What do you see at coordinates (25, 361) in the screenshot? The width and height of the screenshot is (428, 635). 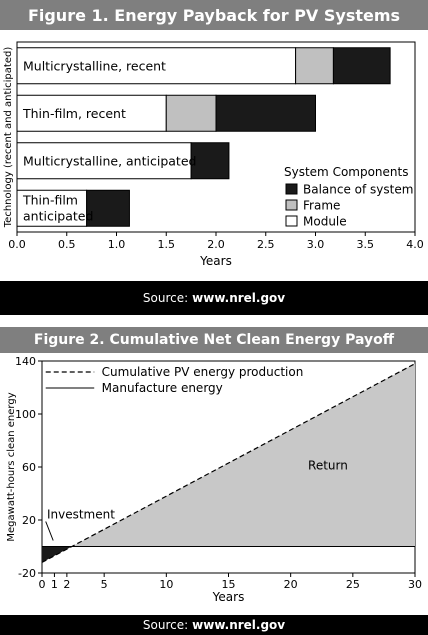 I see `y-tick-label: 140` at bounding box center [25, 361].